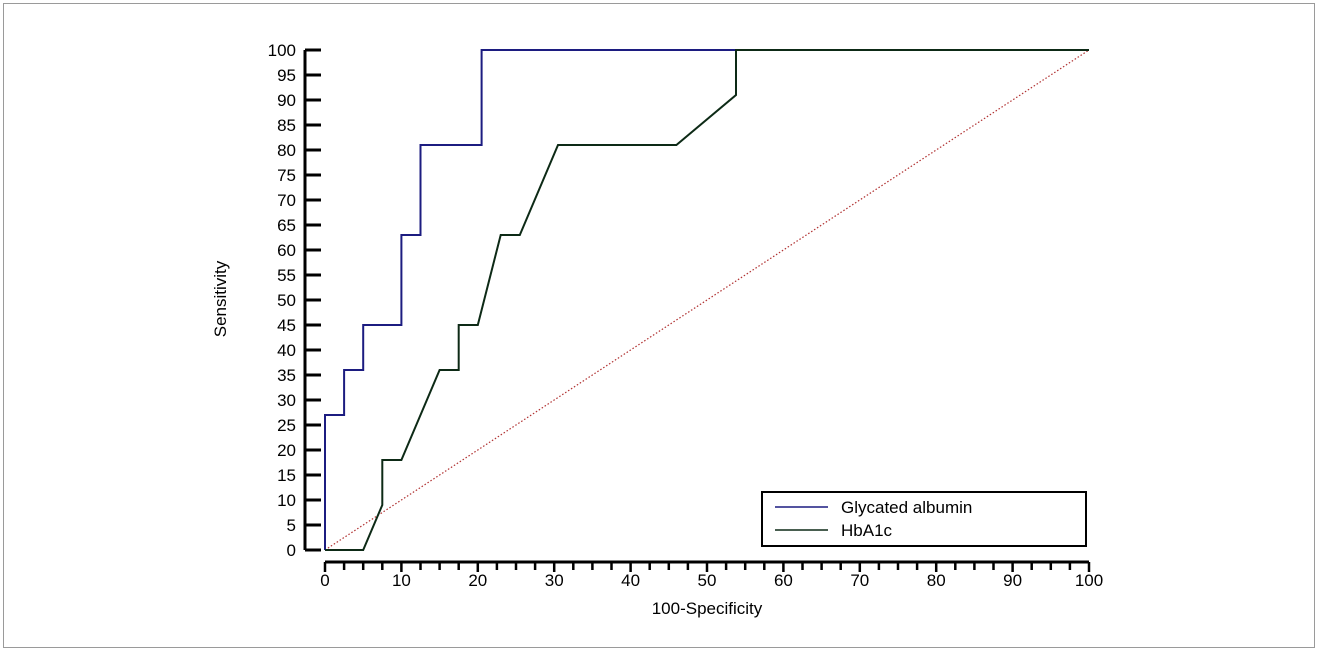  Describe the element at coordinates (1089, 580) in the screenshot. I see `x-tick-label: 100` at that location.